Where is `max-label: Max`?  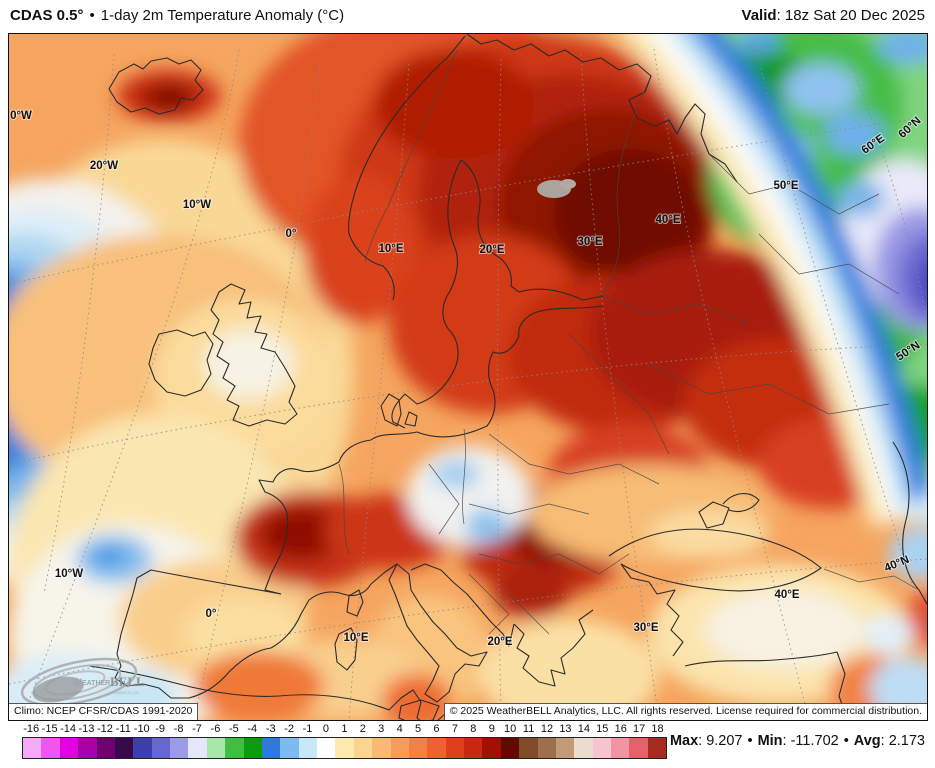 max-label: Max is located at coordinates (684, 741).